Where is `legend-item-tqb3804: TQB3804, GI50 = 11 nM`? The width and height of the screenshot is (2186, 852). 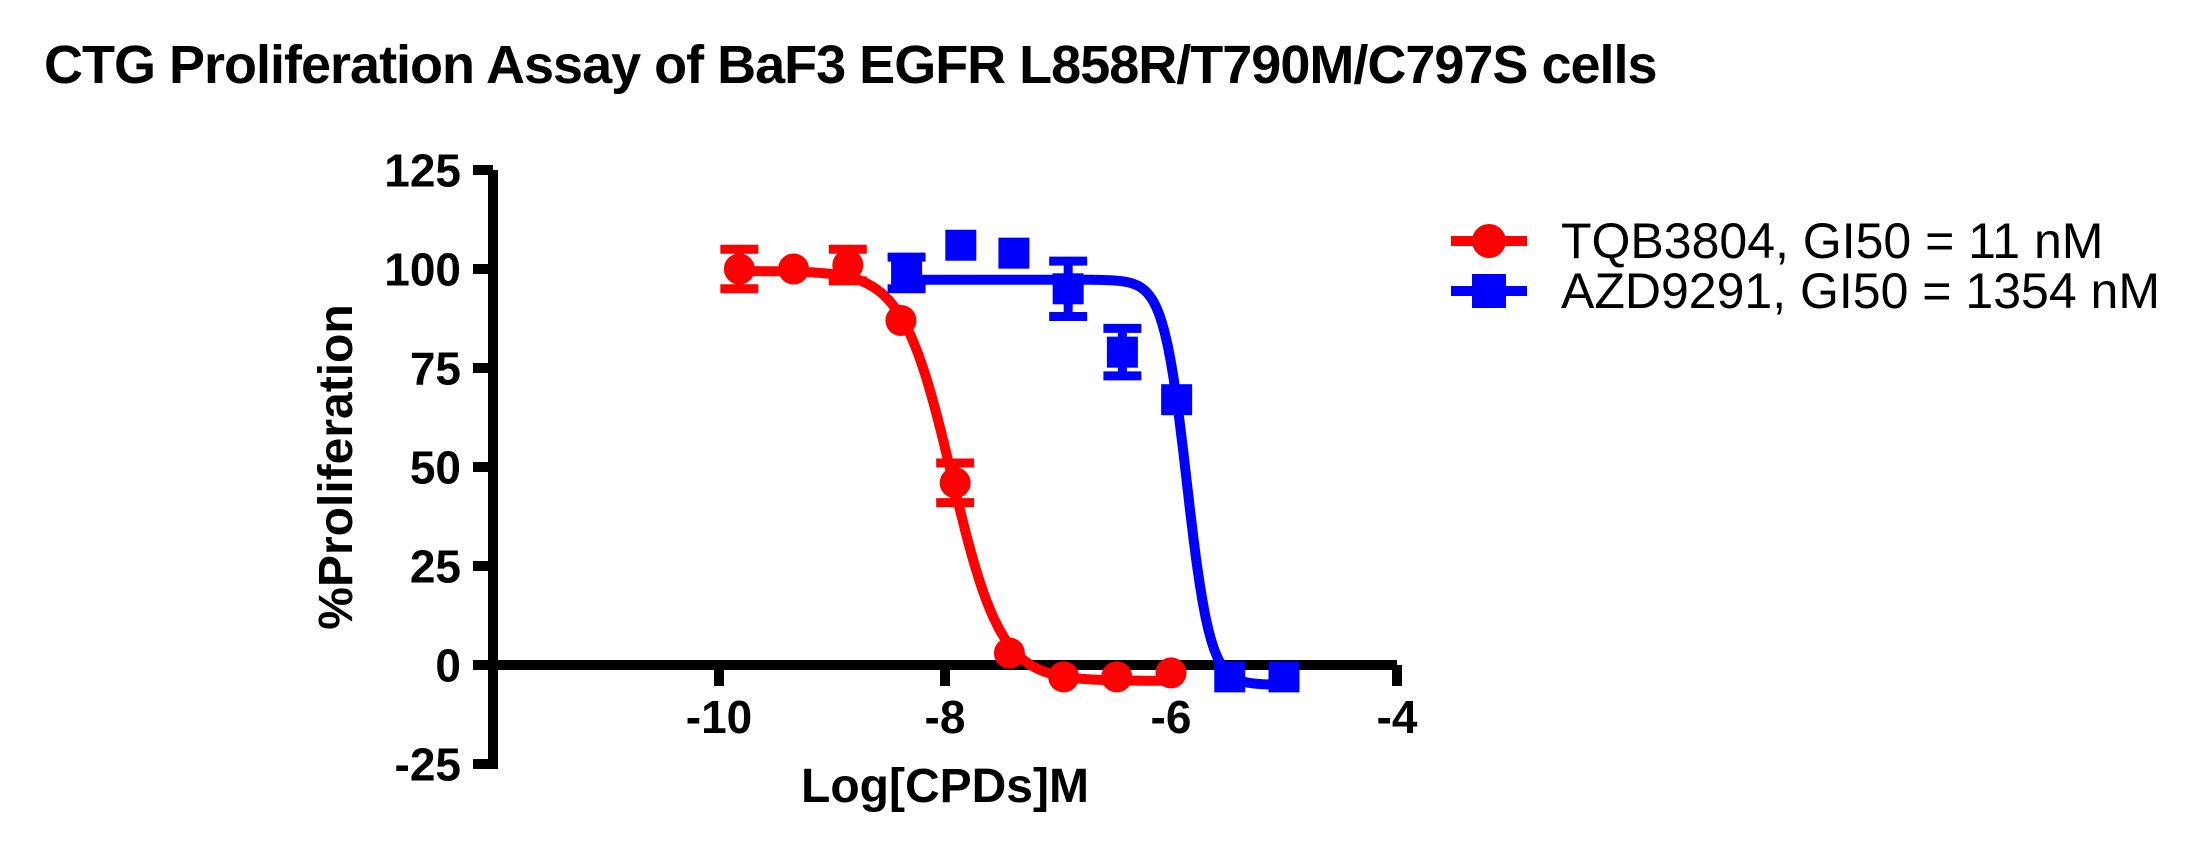
legend-item-tqb3804: TQB3804, GI50 = 11 nM is located at coordinates (1805, 241).